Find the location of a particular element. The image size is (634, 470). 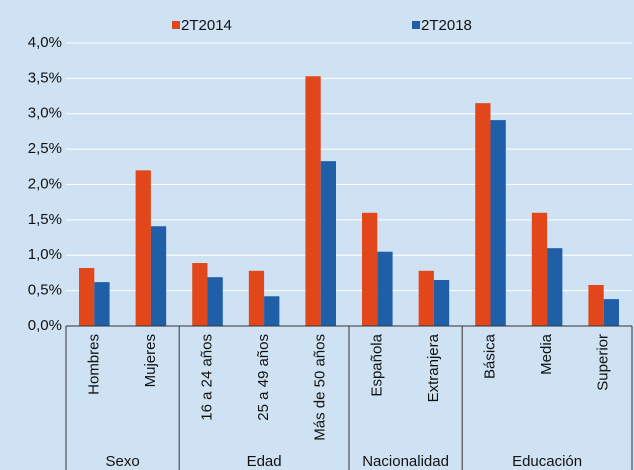

y-tick-label: 2,5% is located at coordinates (45, 148).